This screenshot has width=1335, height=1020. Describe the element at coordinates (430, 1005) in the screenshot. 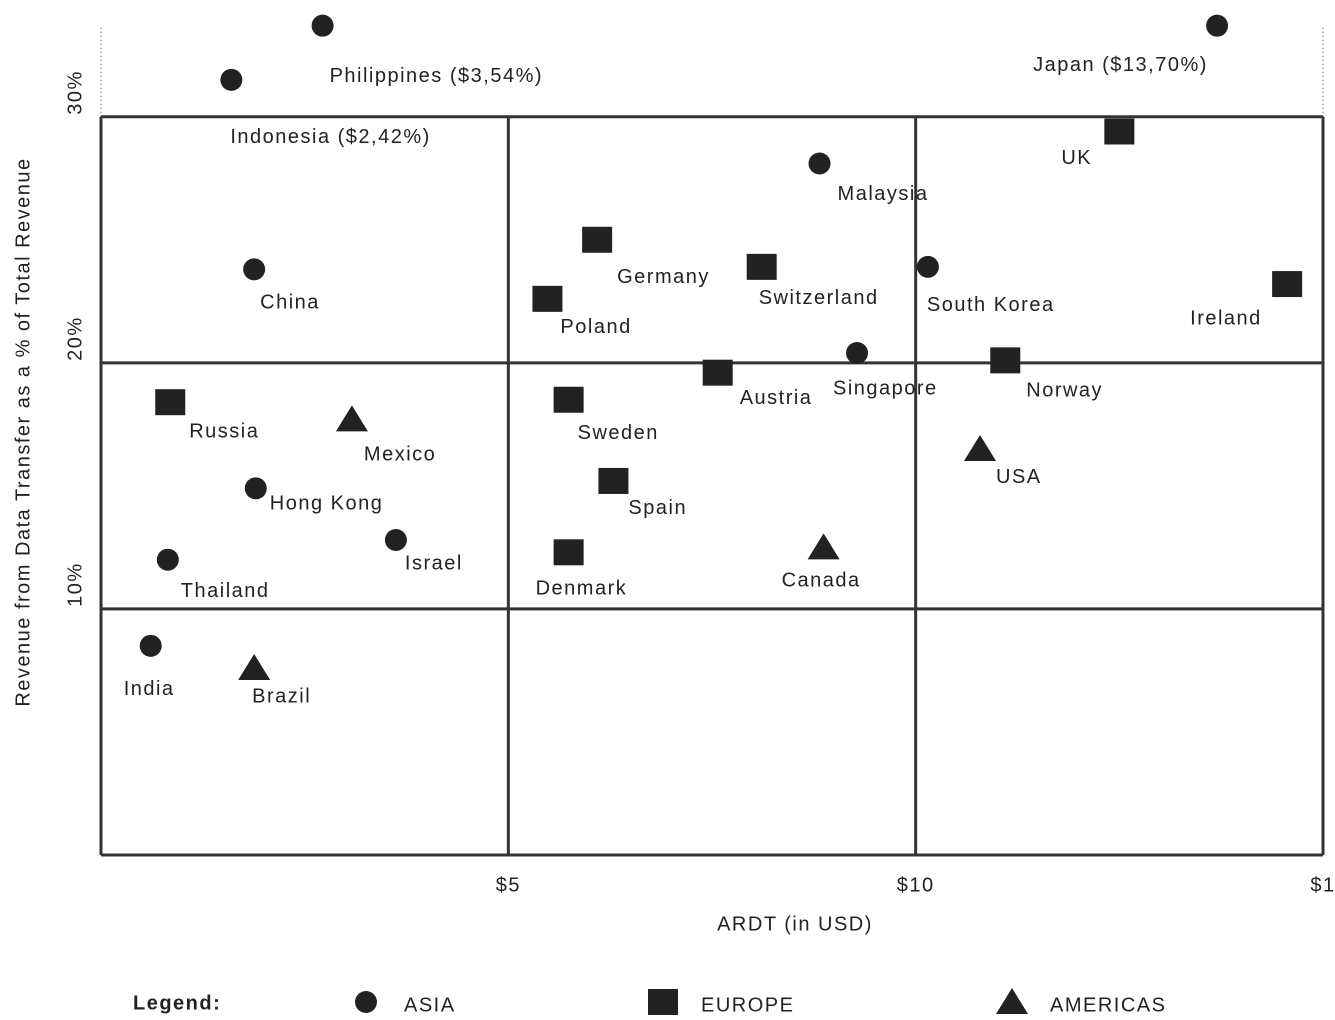

I see `legend-label: ASIA` at that location.